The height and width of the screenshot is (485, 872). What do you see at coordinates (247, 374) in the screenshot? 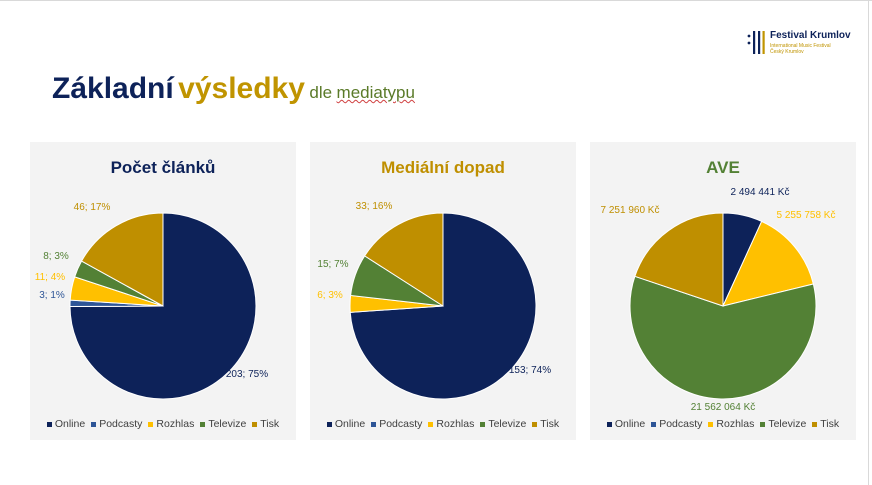
I see `data-label-online: 203; 75%` at bounding box center [247, 374].